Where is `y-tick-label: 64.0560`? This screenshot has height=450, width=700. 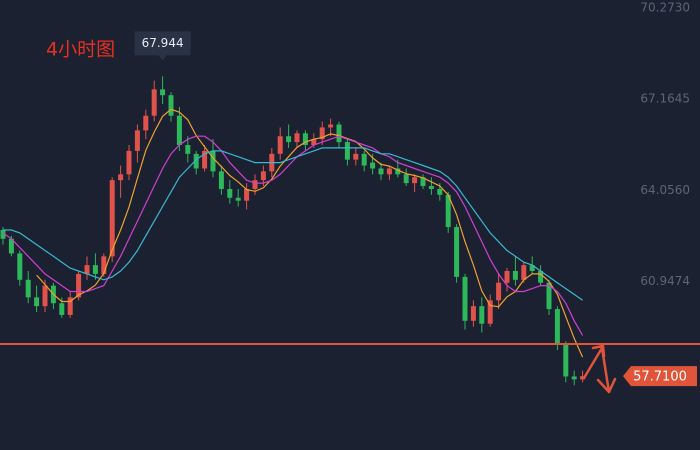 y-tick-label: 64.0560 is located at coordinates (665, 190).